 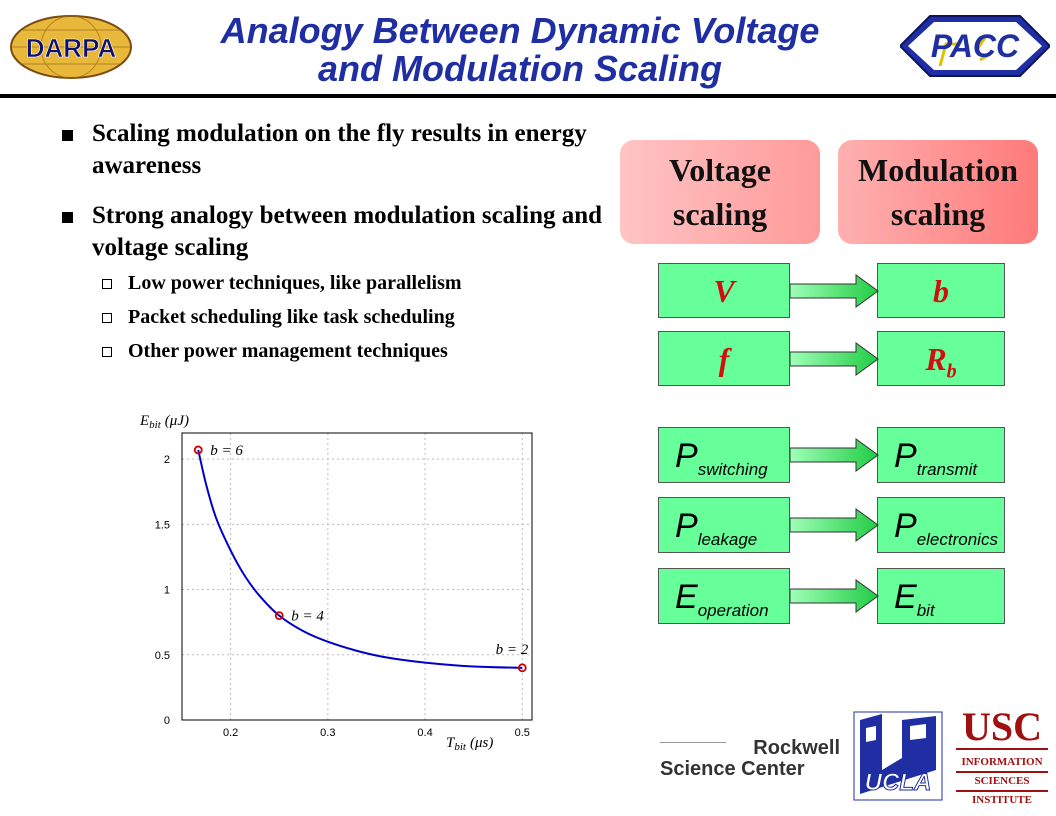 I want to click on usc-logo-text: USC, so click(x=1002, y=728).